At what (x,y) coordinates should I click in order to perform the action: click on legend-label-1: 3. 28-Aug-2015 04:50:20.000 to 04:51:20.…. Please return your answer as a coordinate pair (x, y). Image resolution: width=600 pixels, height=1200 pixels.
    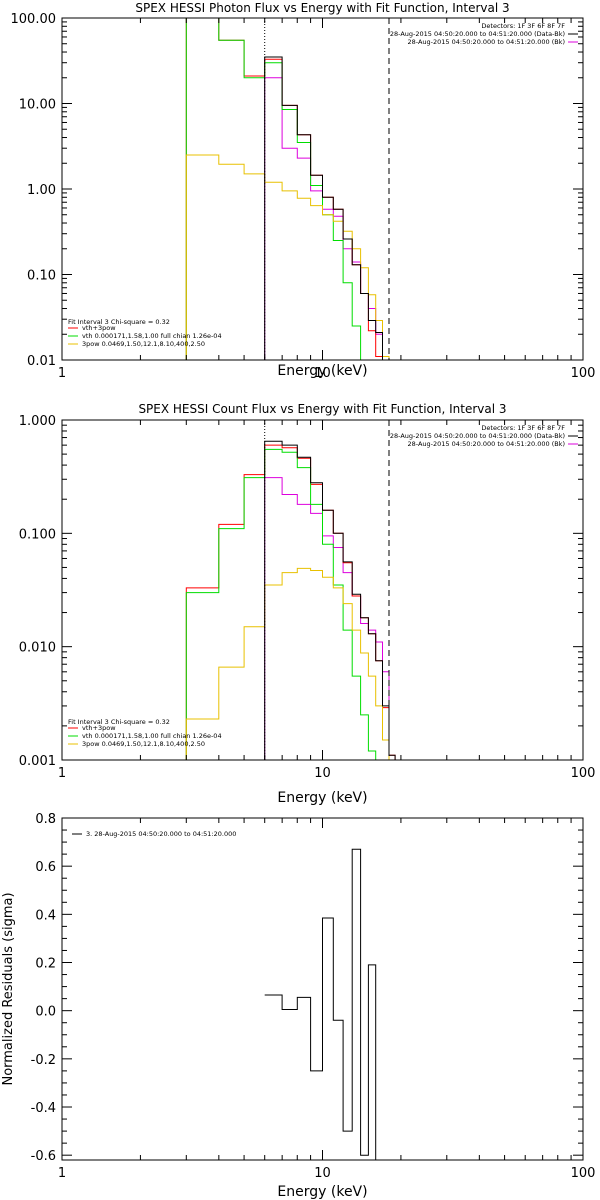
    Looking at the image, I should click on (161, 834).